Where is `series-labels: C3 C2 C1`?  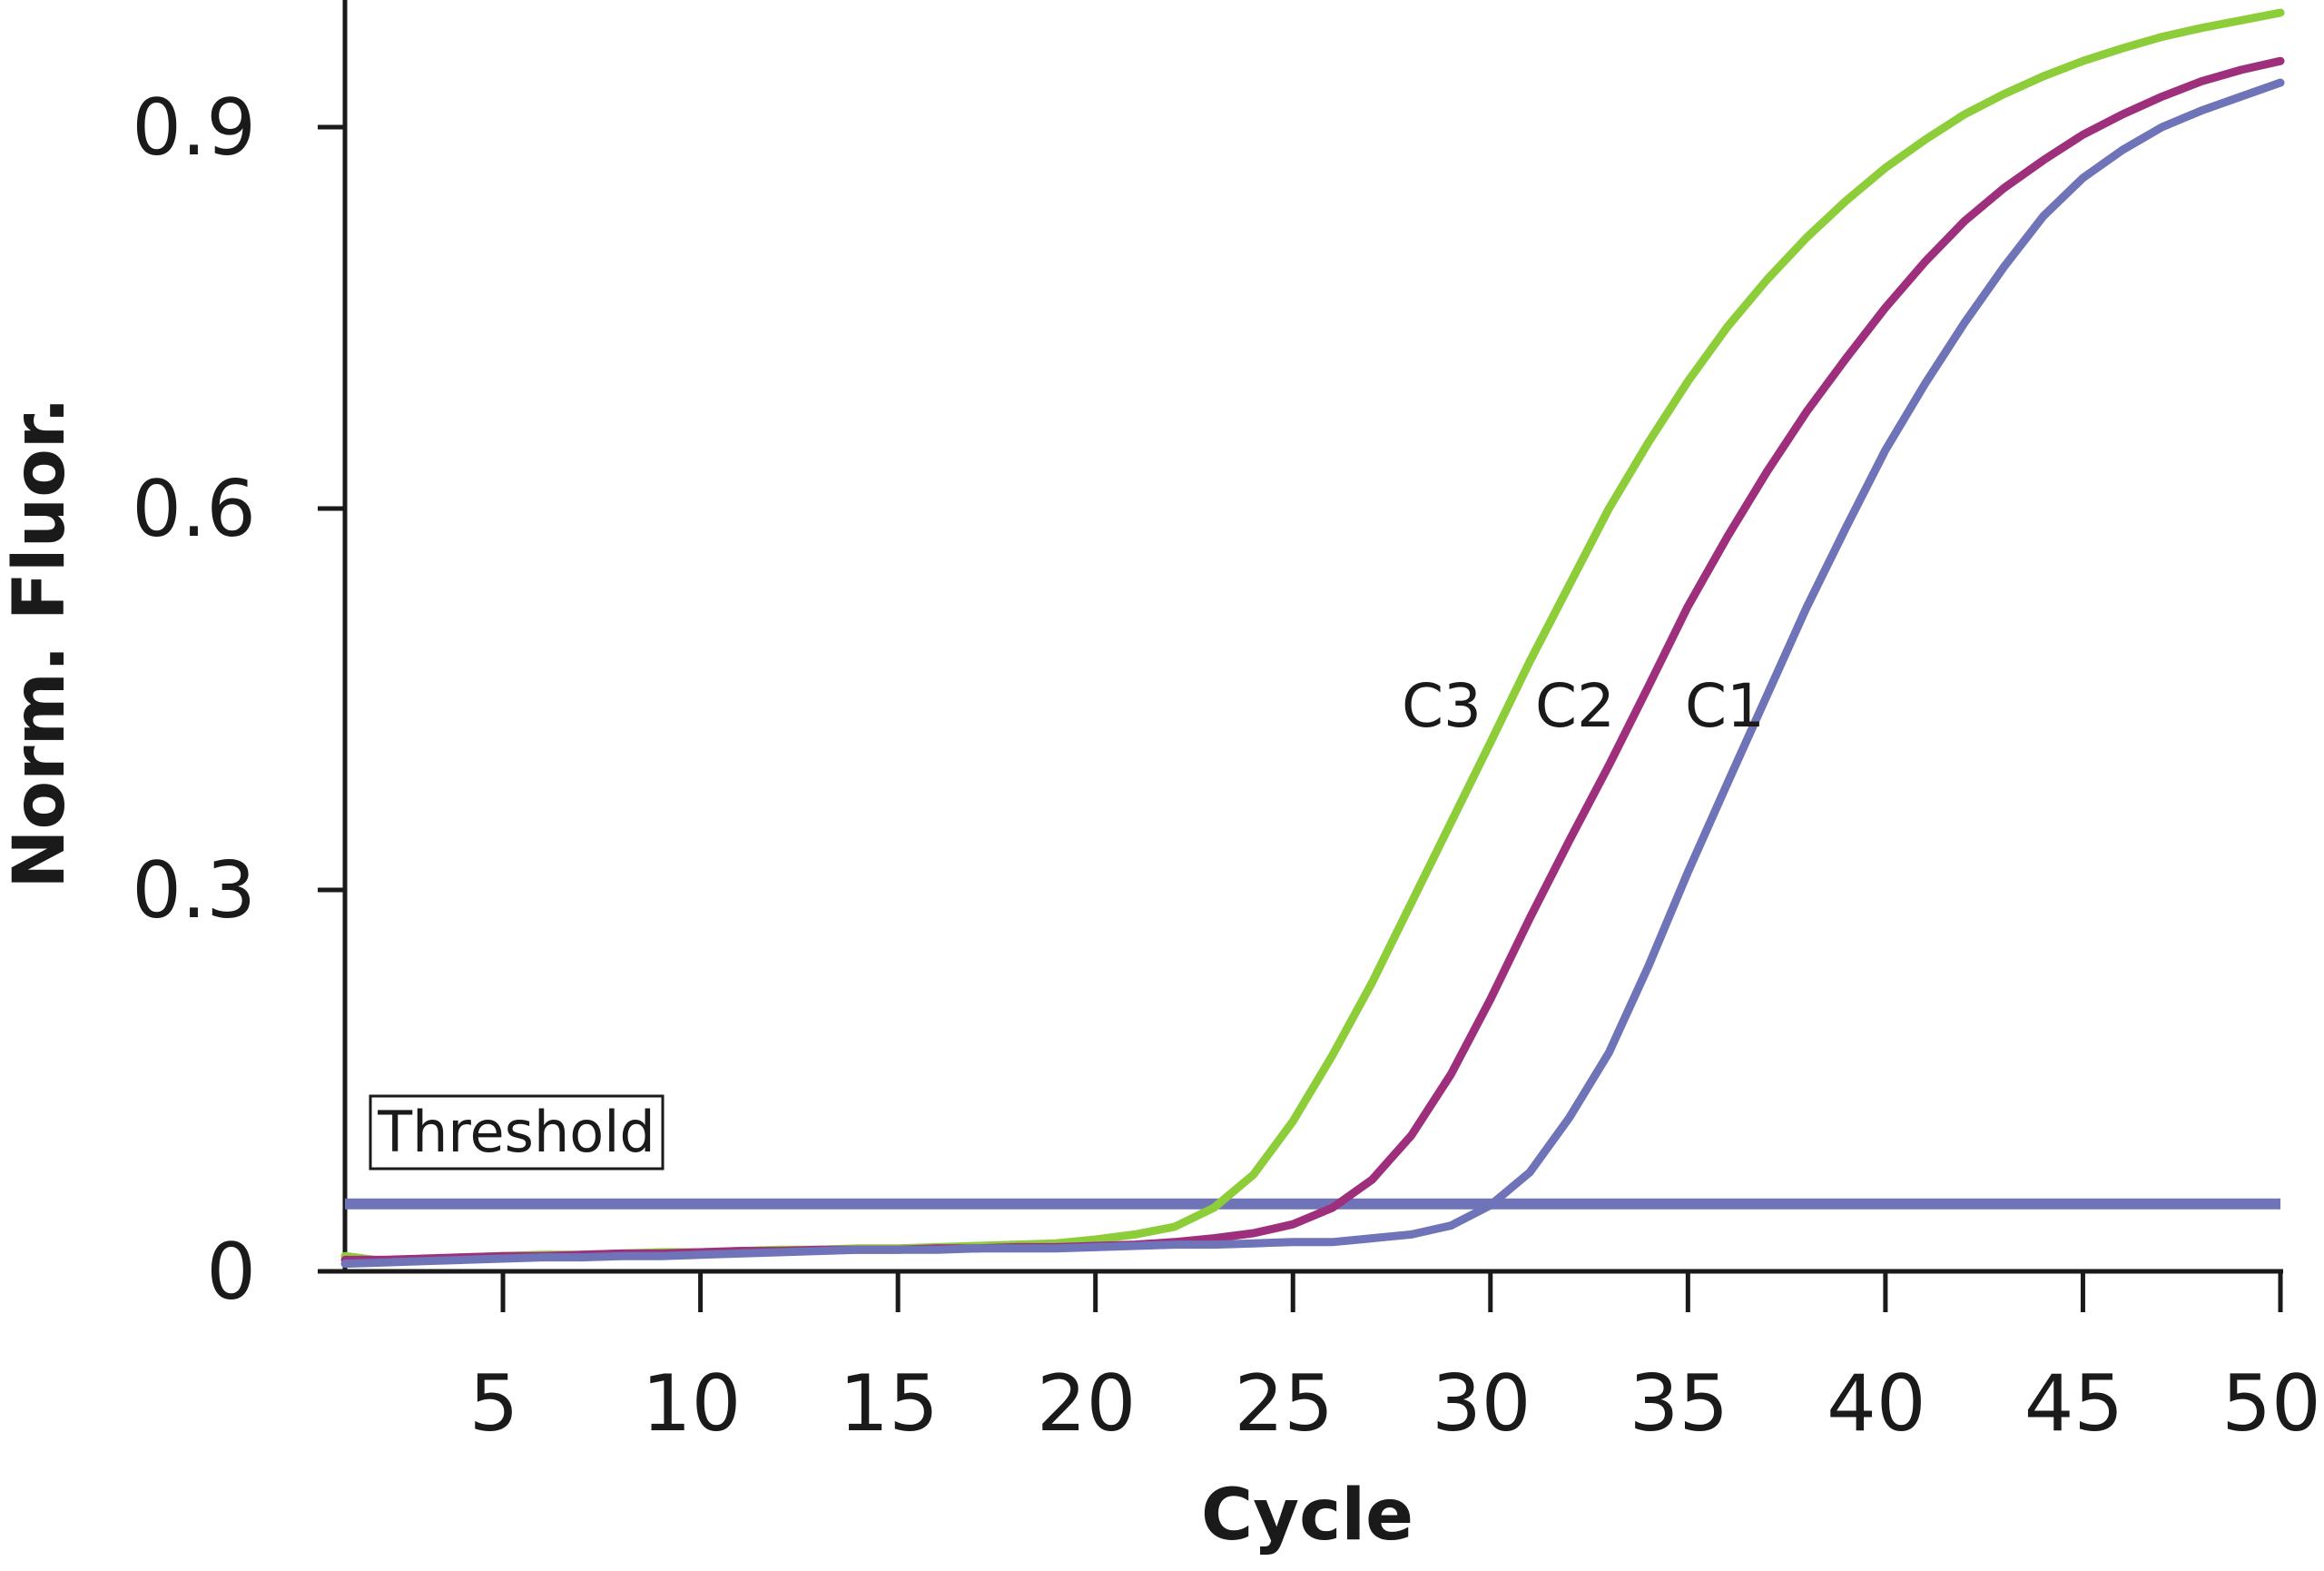
series-labels: C3 C2 C1 is located at coordinates (1583, 706).